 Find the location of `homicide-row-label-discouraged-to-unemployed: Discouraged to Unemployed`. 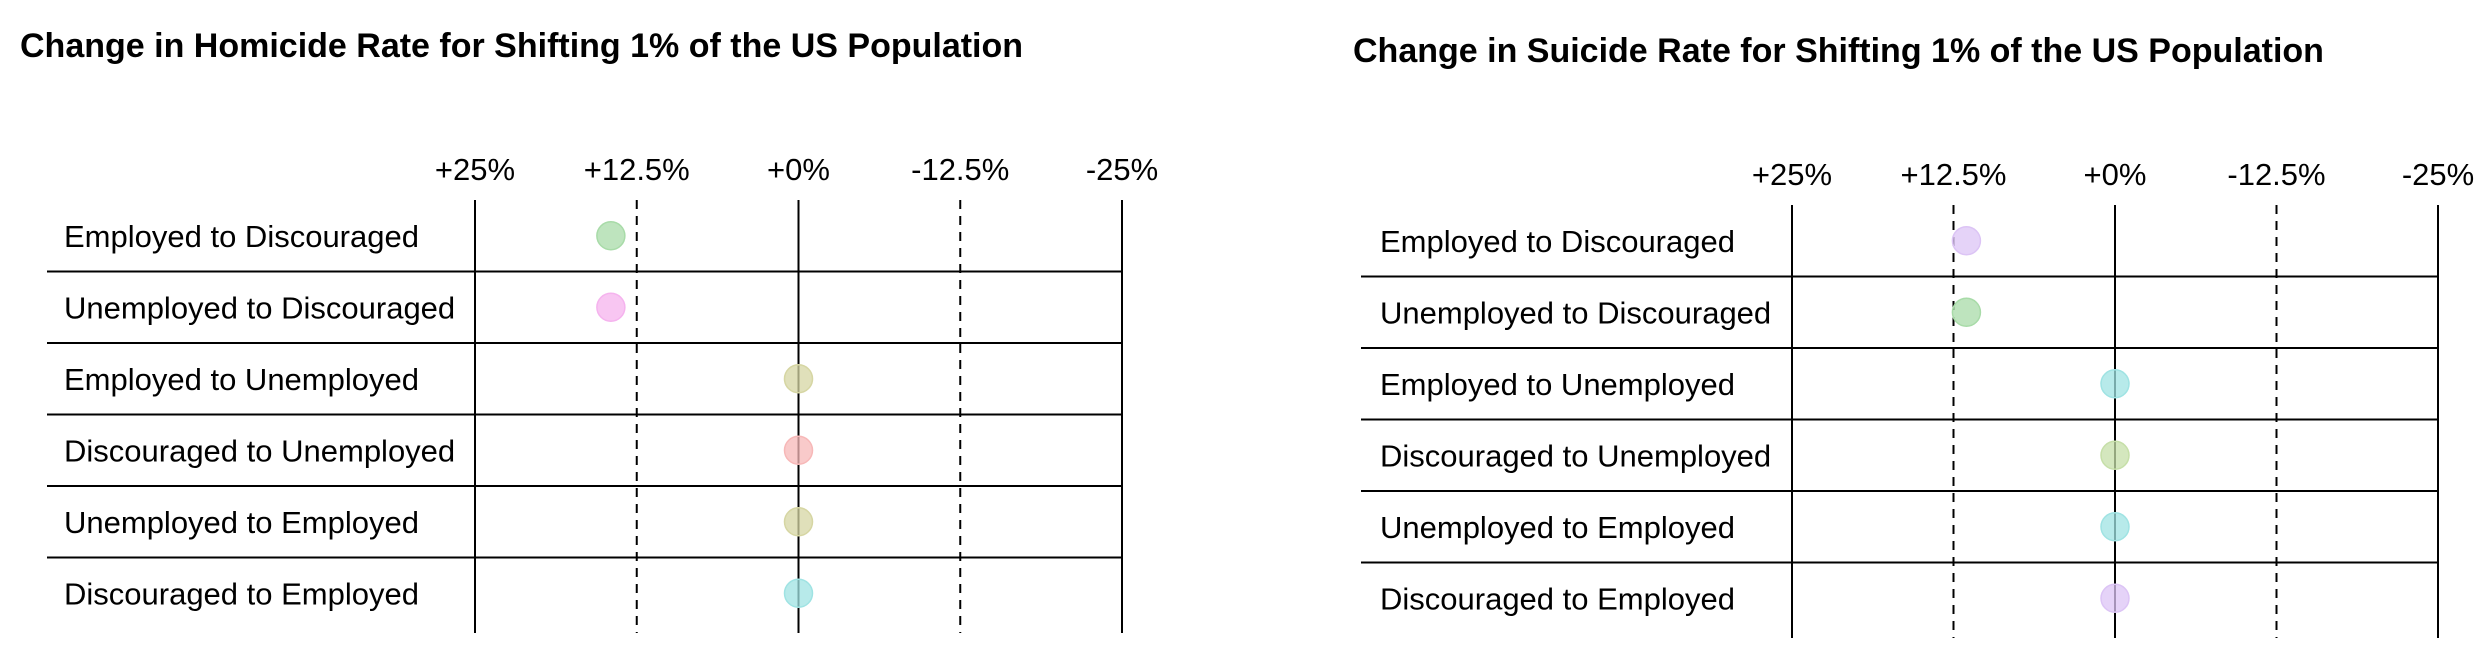

homicide-row-label-discouraged-to-unemployed: Discouraged to Unemployed is located at coordinates (259, 450).